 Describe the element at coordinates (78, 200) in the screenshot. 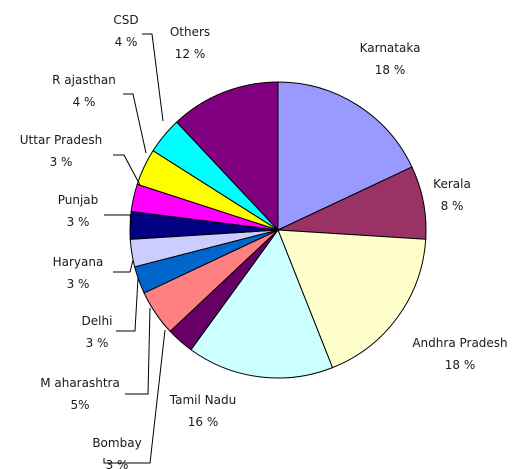

I see `slice-label-punjab: Punjab` at that location.